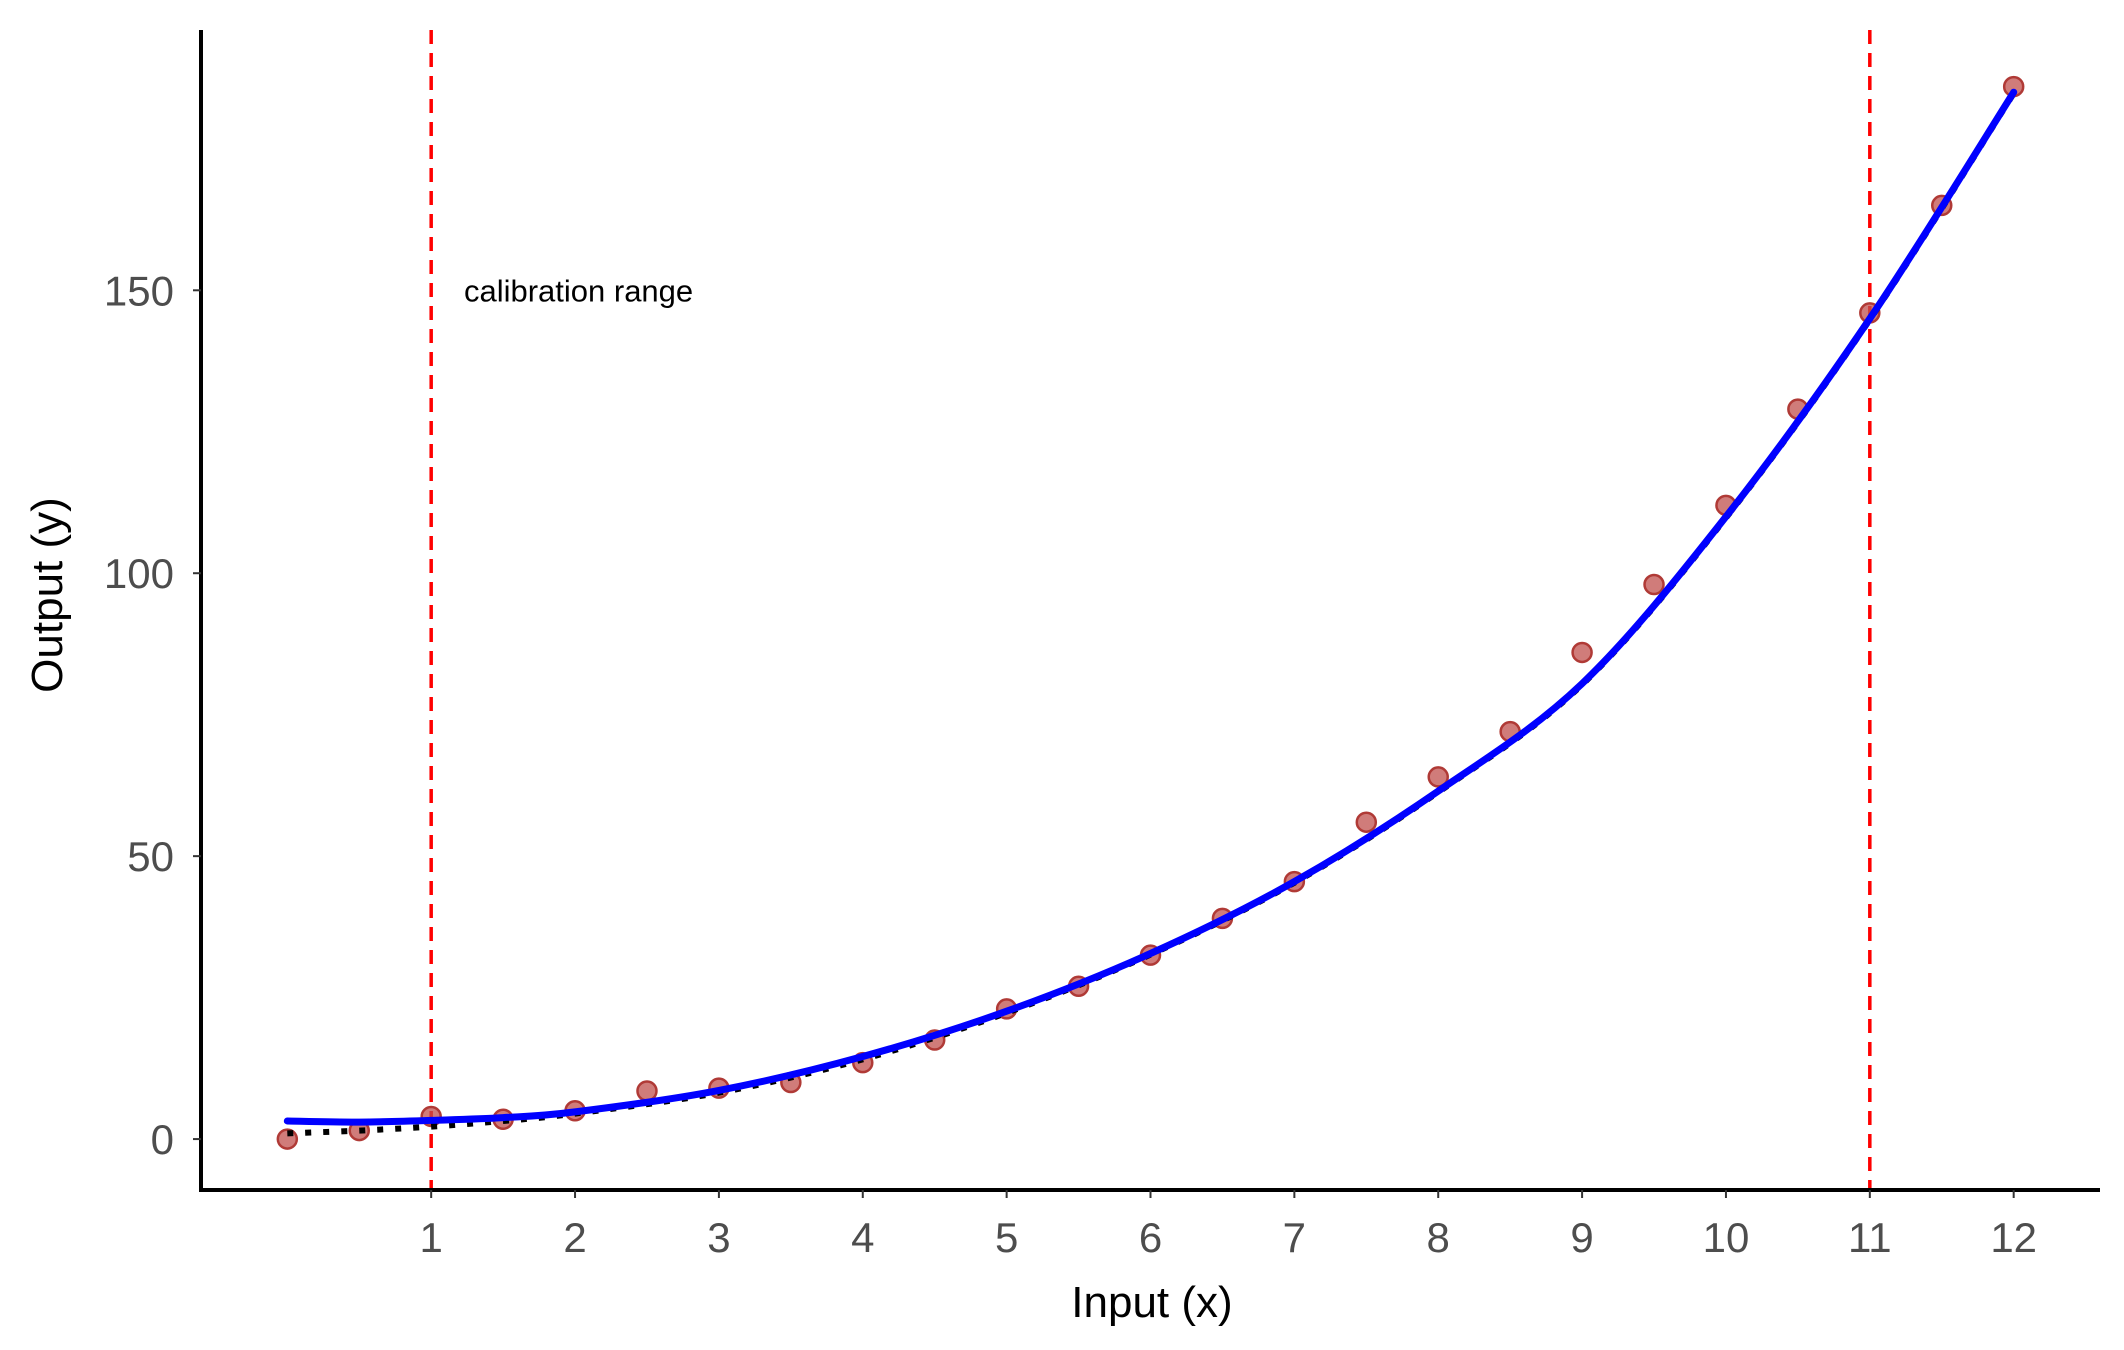 The width and height of the screenshot is (2124, 1350). I want to click on y-tick-label: 100, so click(139, 573).